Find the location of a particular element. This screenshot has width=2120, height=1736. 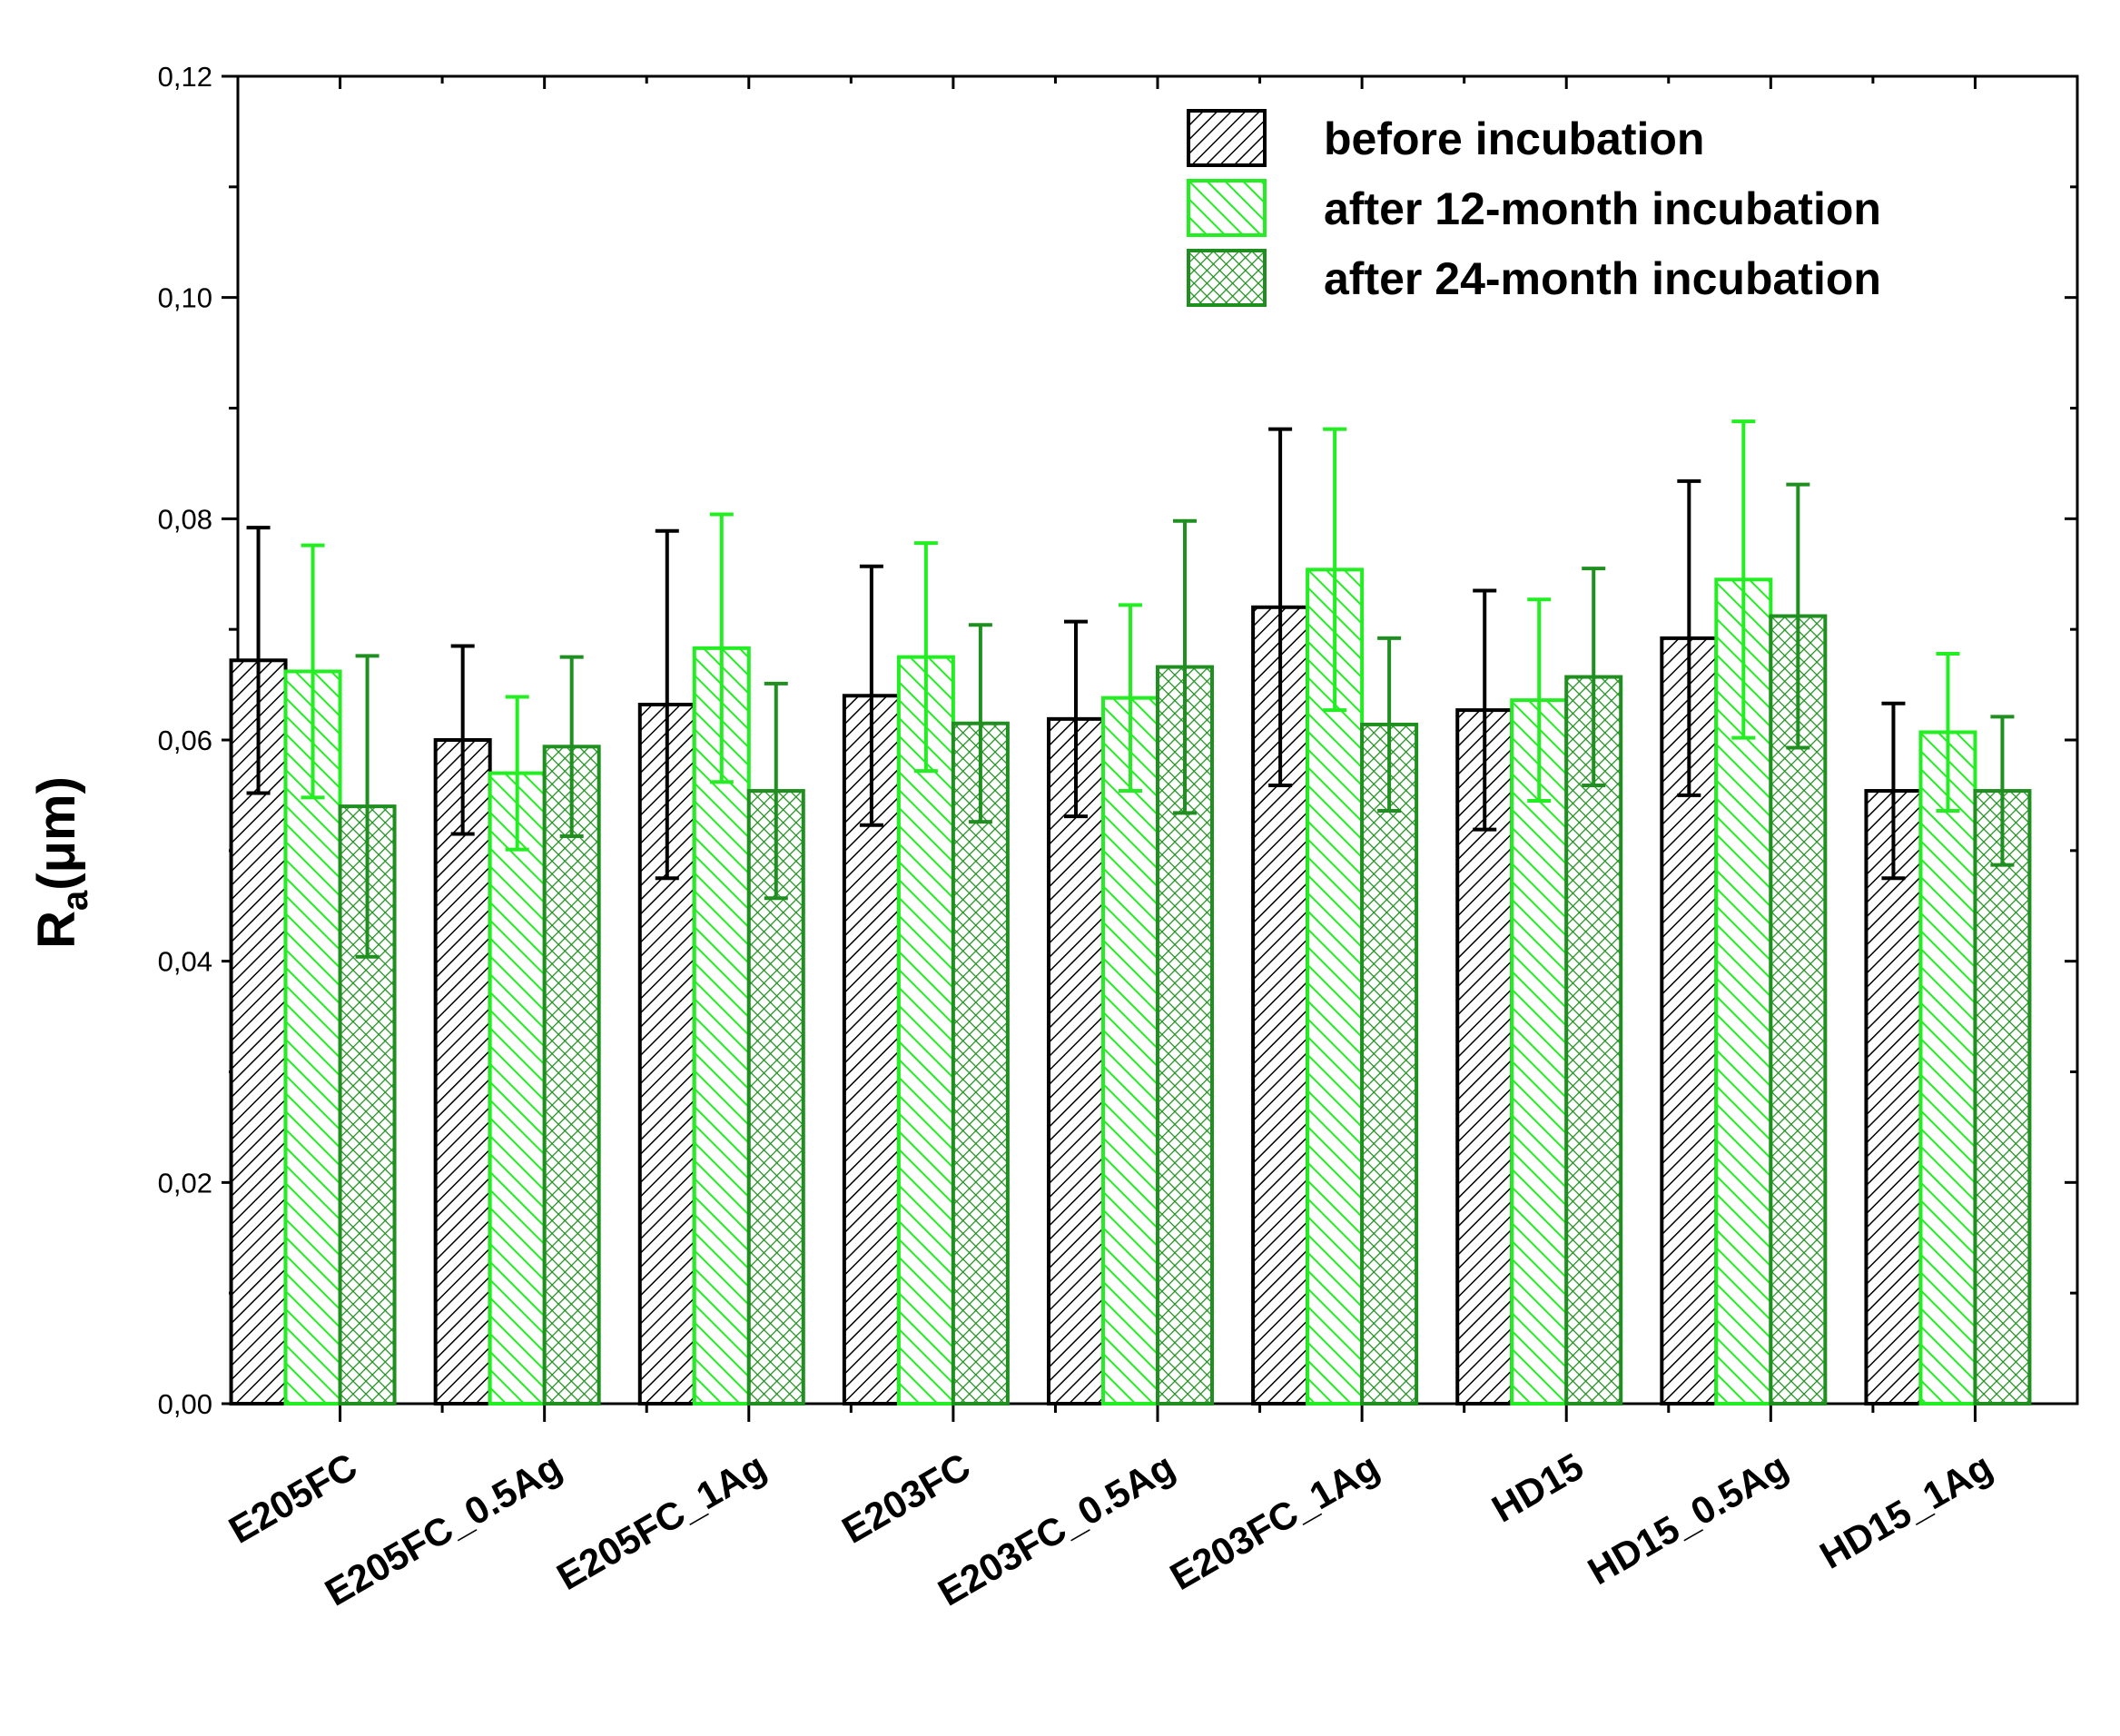

y-tick-label: 0,02 is located at coordinates (185, 1182).